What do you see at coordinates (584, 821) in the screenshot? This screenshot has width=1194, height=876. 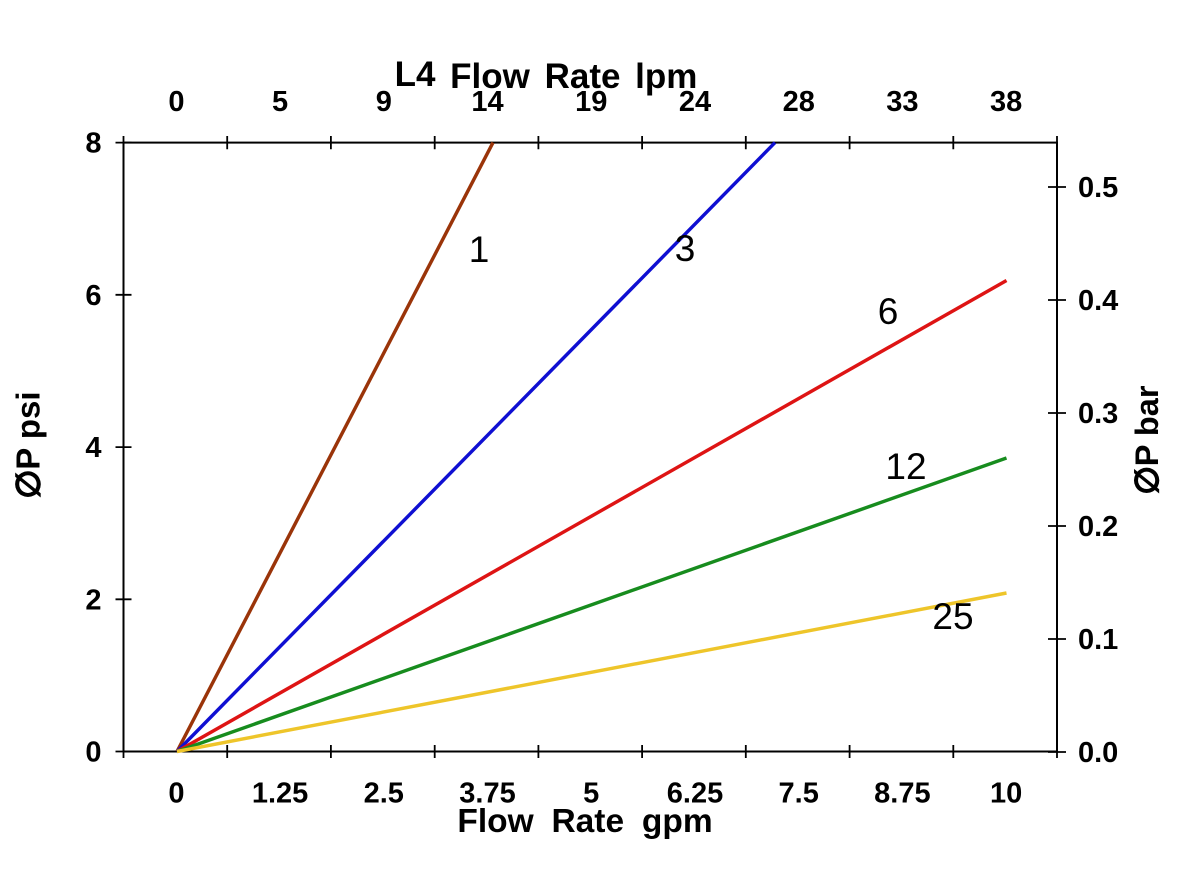 I see `svg-text: Flow Rate gpm` at bounding box center [584, 821].